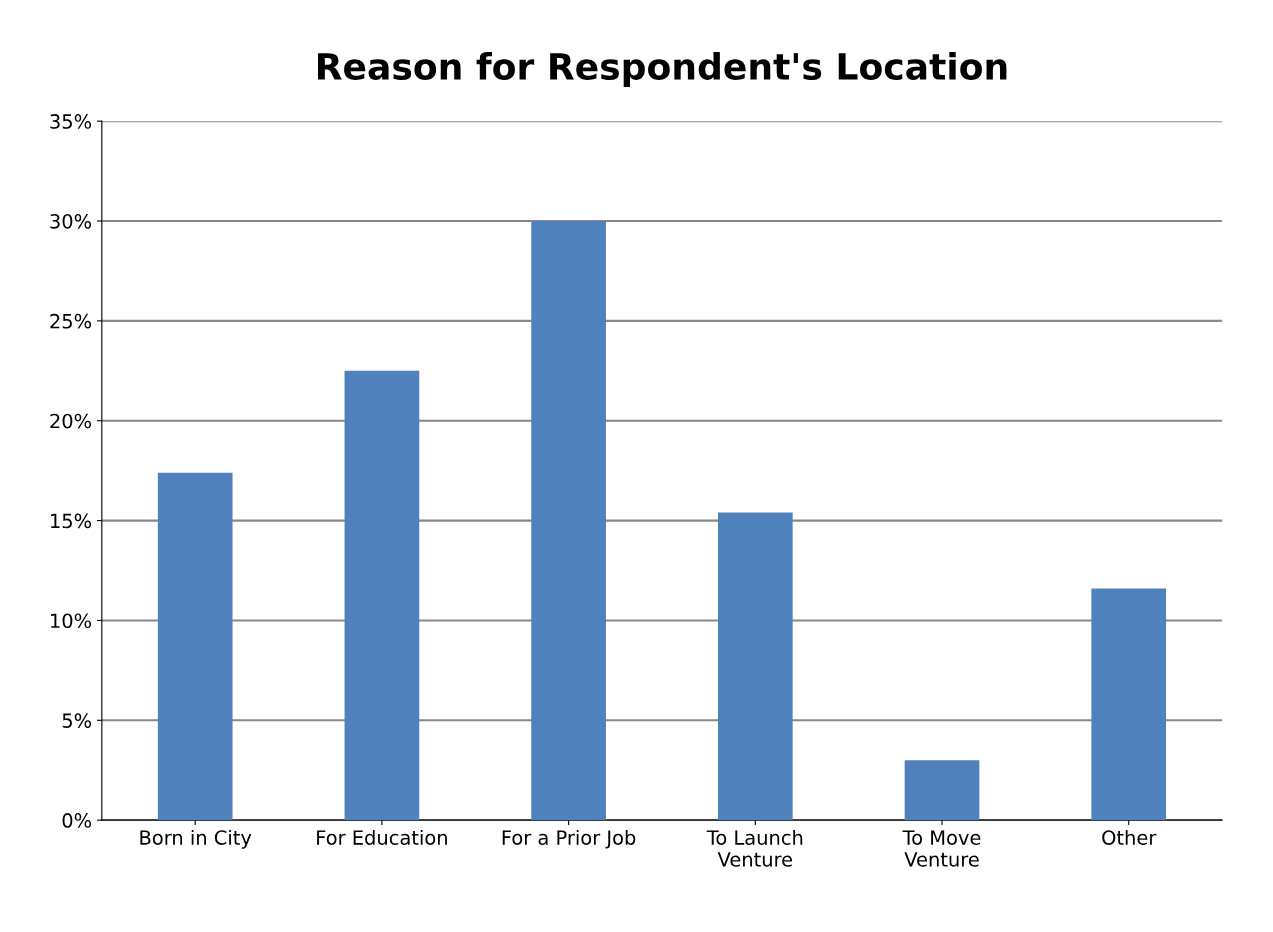  I want to click on x-tick-label: To Move Venture, so click(941, 848).